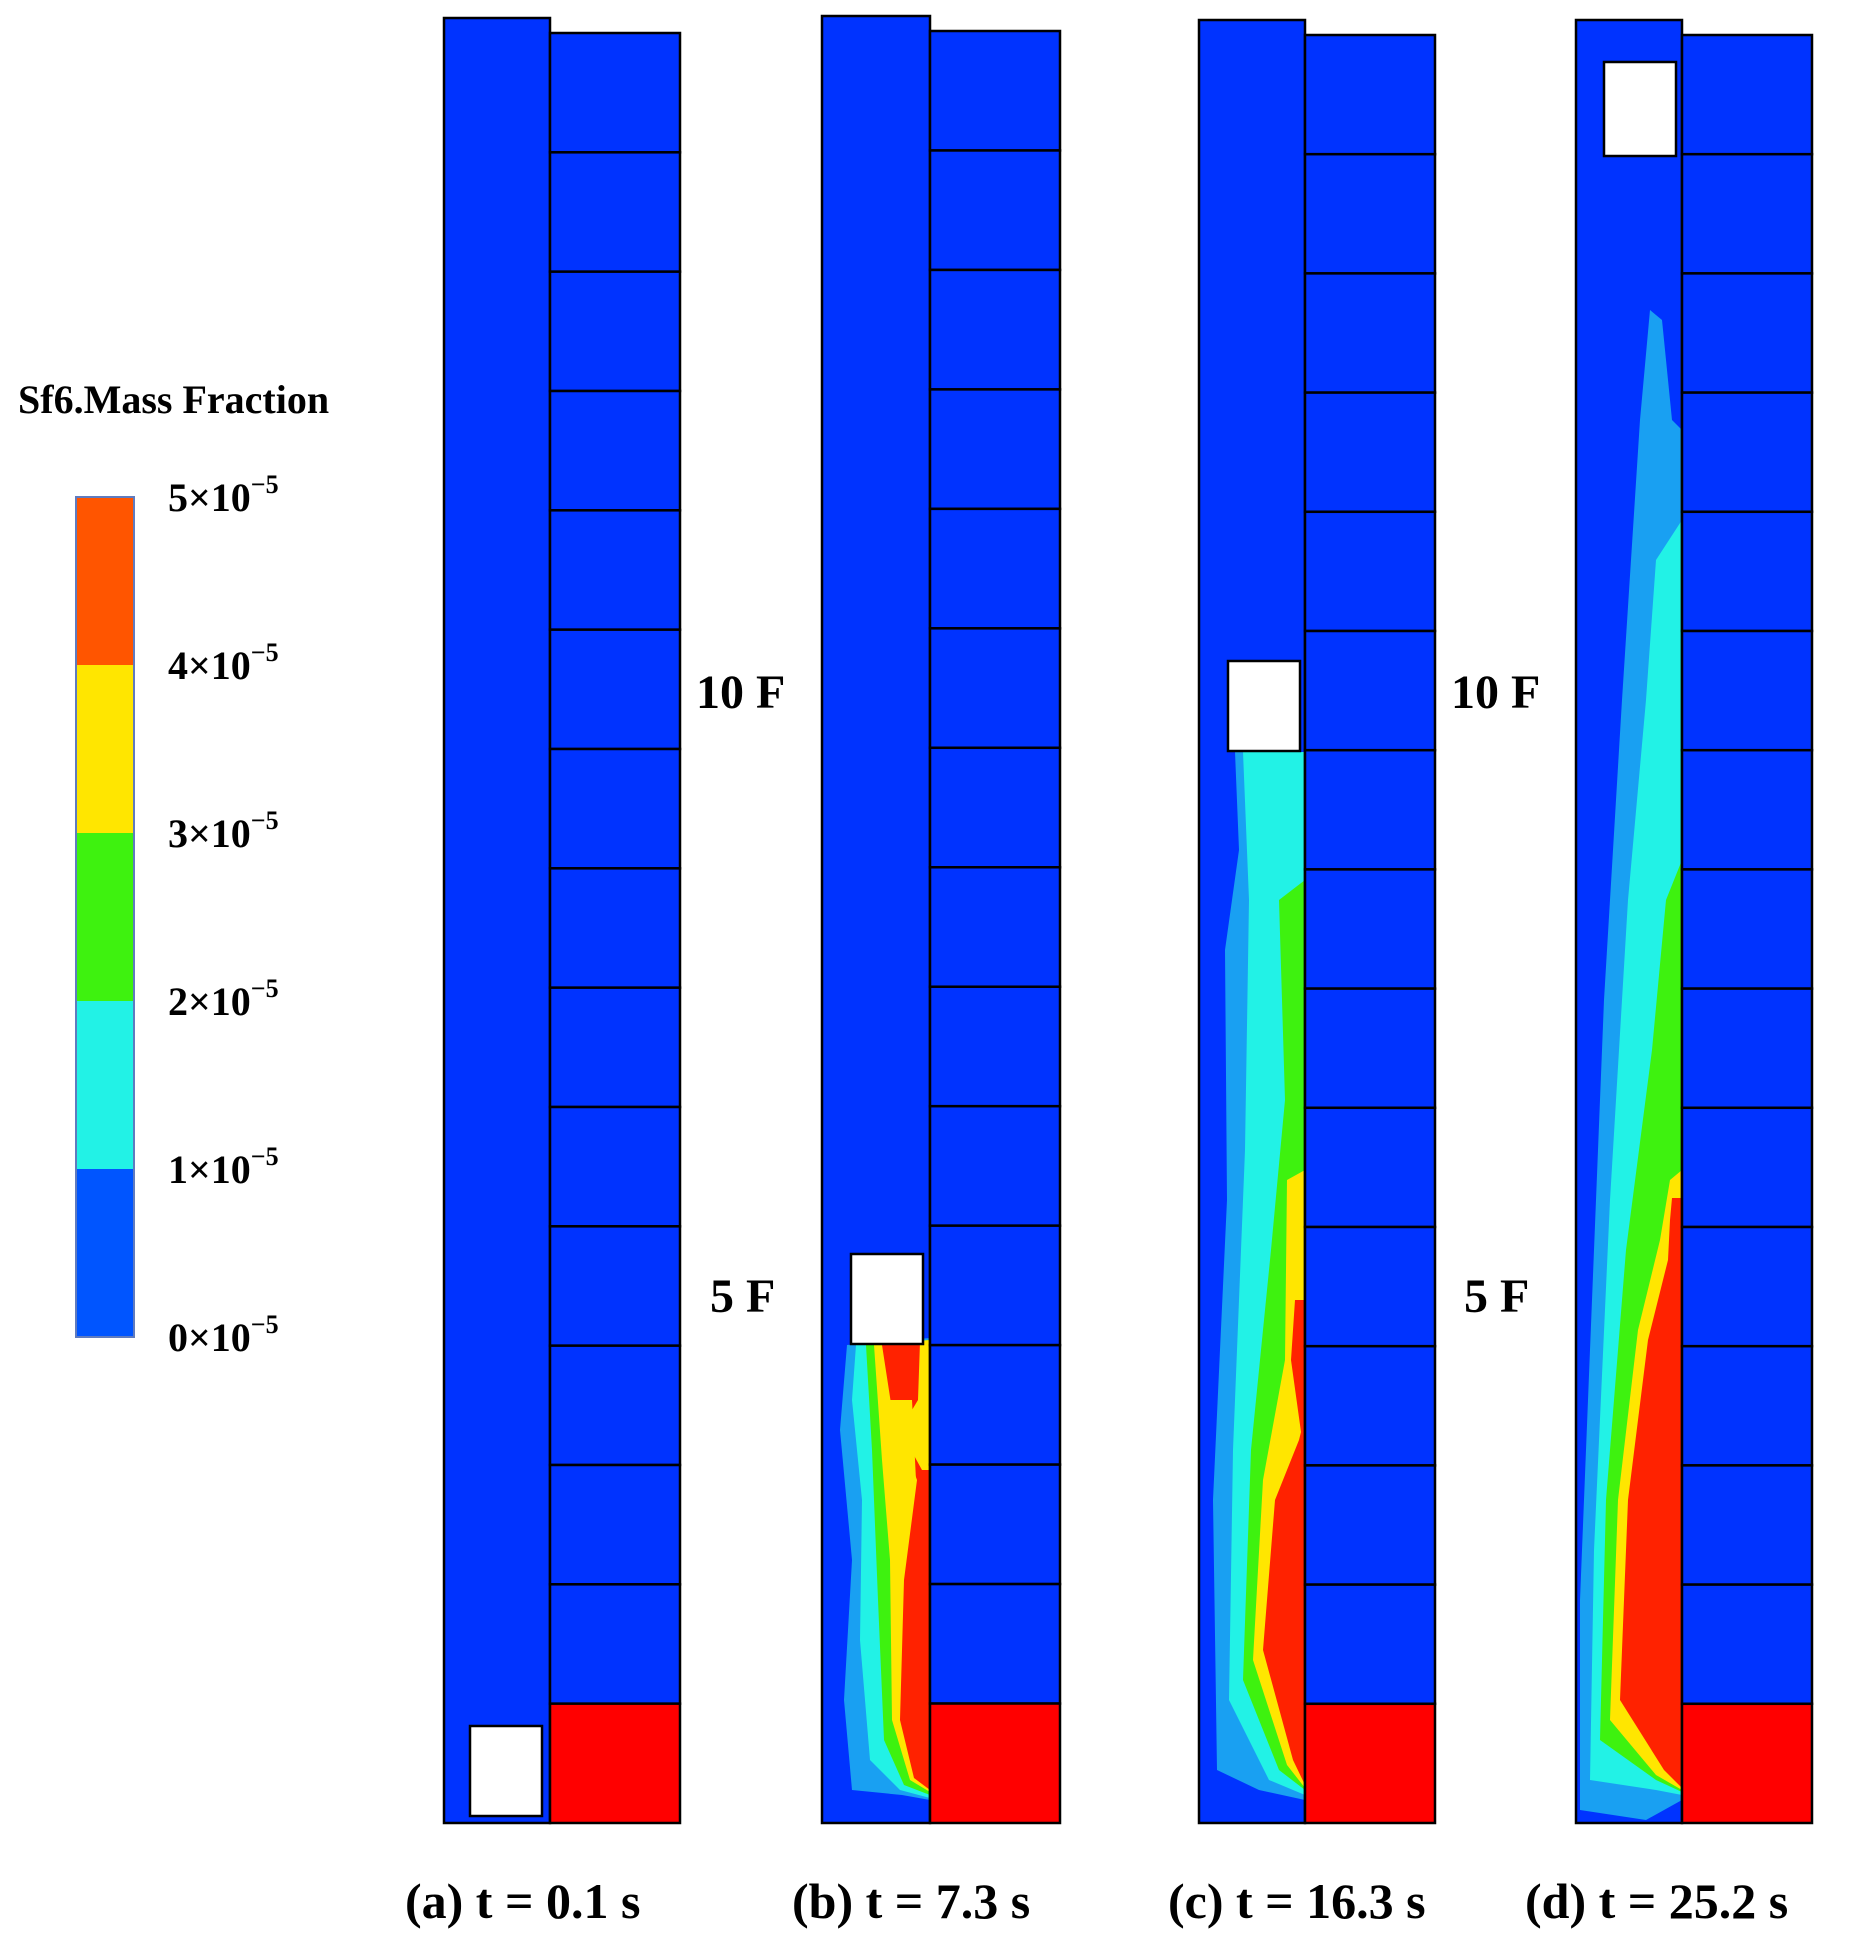 This screenshot has width=1852, height=1937. I want to click on caption-a: (a) t = 0.1 s, so click(522, 1901).